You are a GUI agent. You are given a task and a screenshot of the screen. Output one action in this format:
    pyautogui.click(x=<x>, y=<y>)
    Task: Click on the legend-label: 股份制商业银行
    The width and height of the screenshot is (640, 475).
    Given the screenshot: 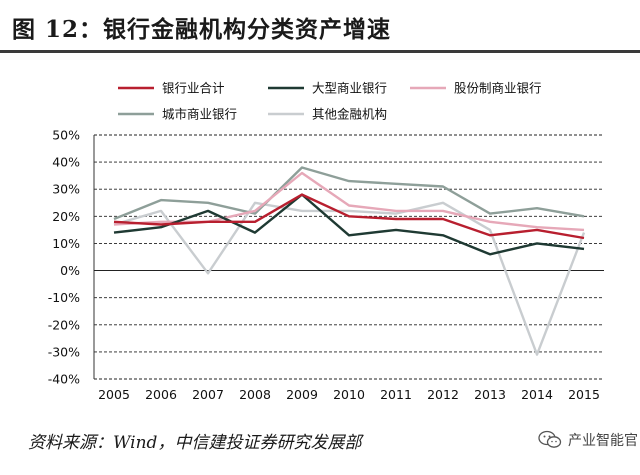 What is the action you would take?
    pyautogui.click(x=498, y=88)
    